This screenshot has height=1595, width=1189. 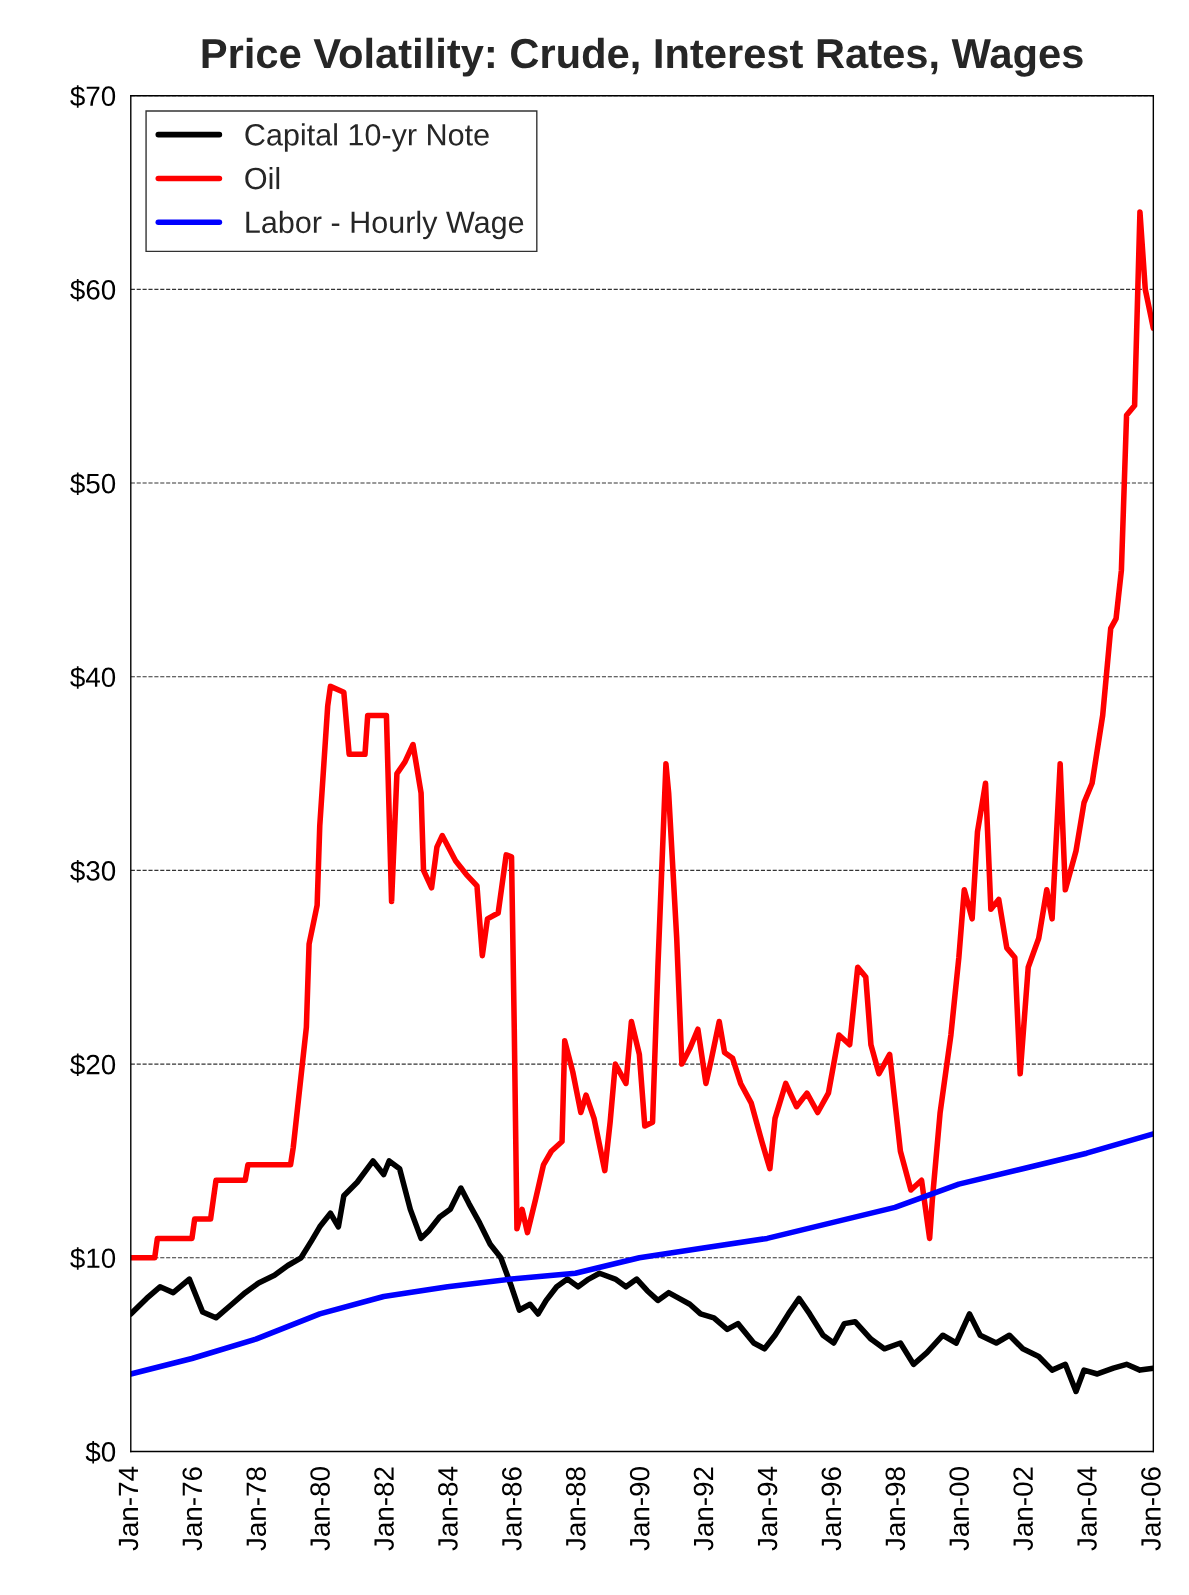 What do you see at coordinates (831, 1509) in the screenshot?
I see `x-tick-label: Jan-96` at bounding box center [831, 1509].